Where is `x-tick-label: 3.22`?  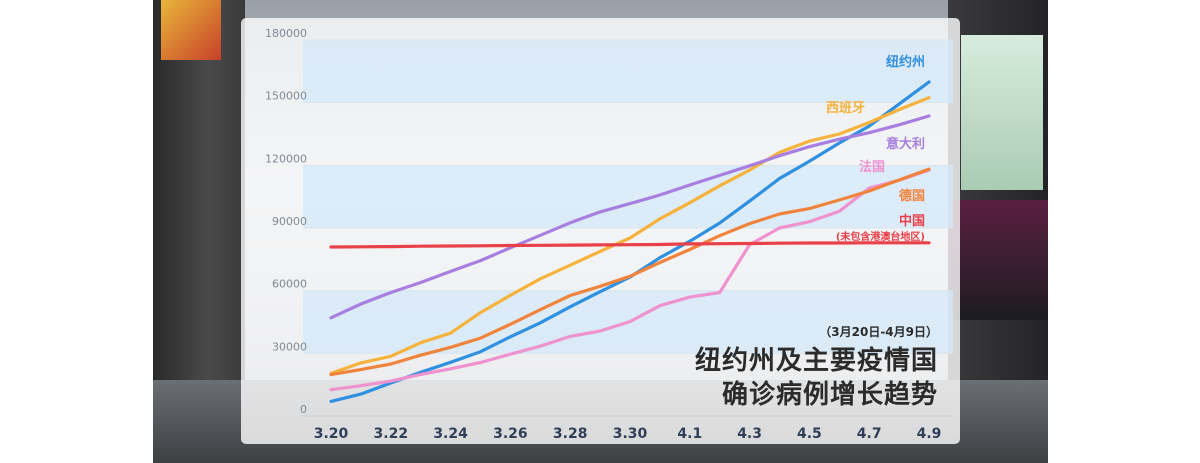 x-tick-label: 3.22 is located at coordinates (391, 434).